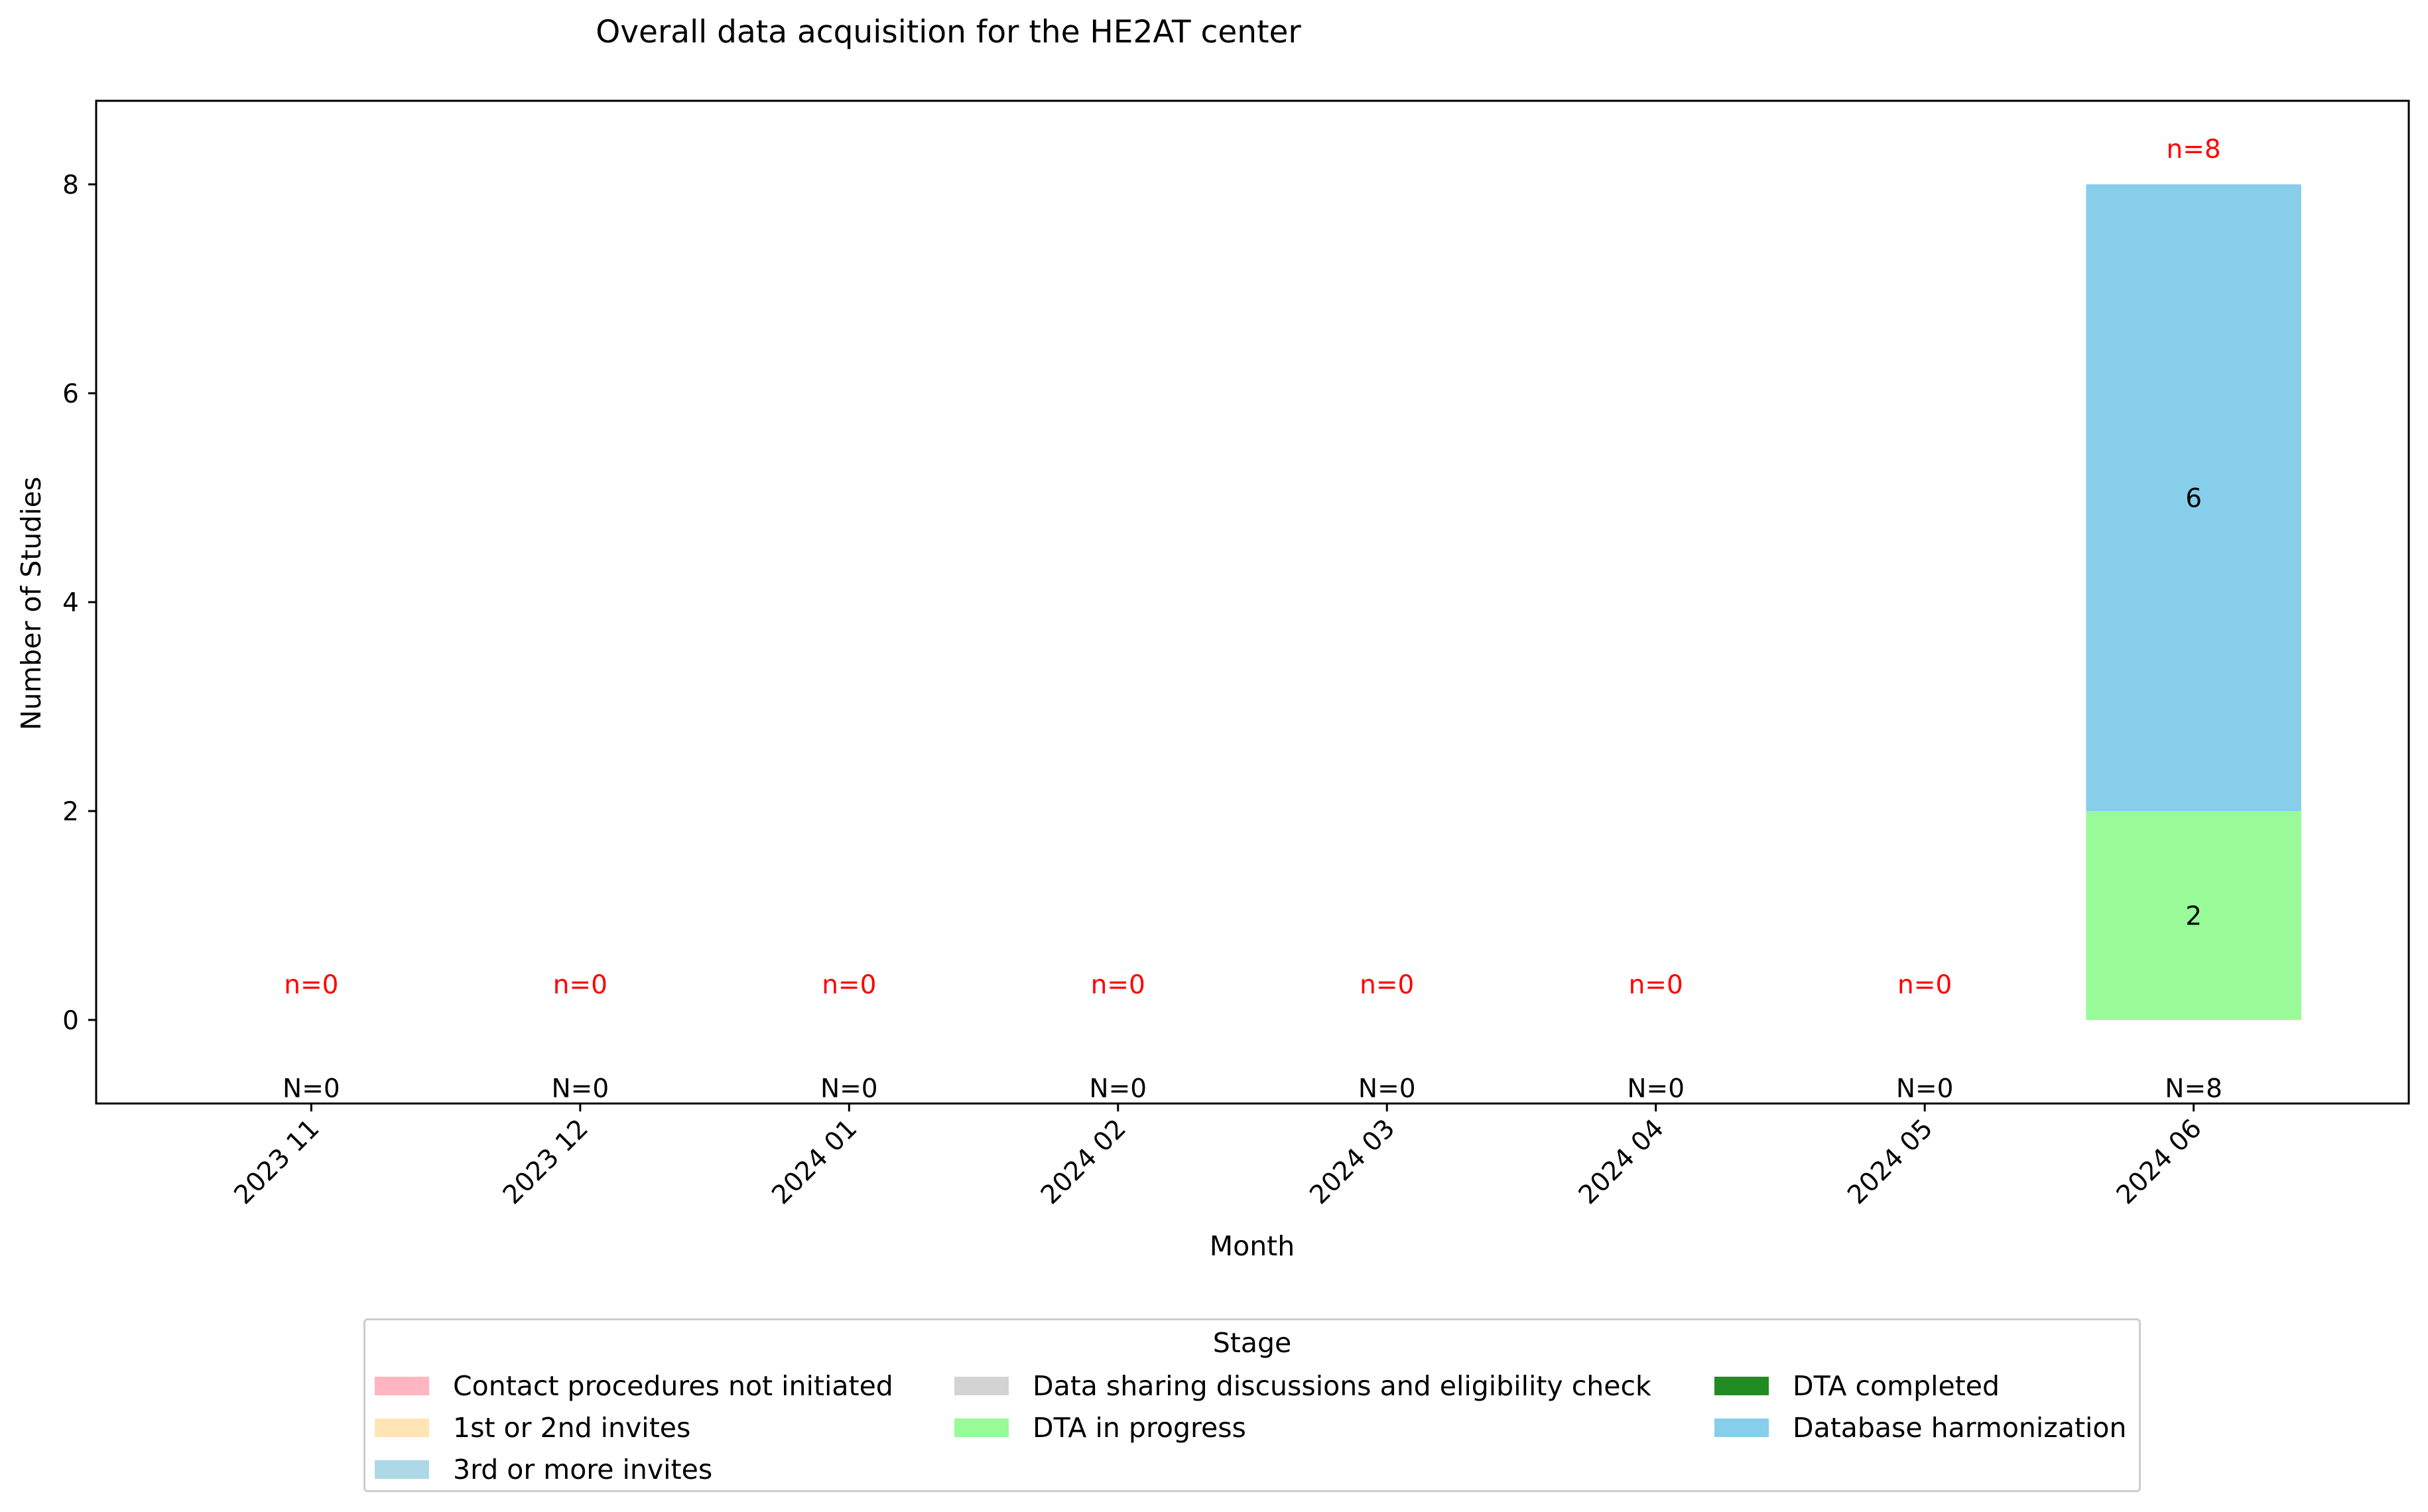 This screenshot has width=2428, height=1512. I want to click on x-tick-label: 2024 04, so click(1621, 1161).